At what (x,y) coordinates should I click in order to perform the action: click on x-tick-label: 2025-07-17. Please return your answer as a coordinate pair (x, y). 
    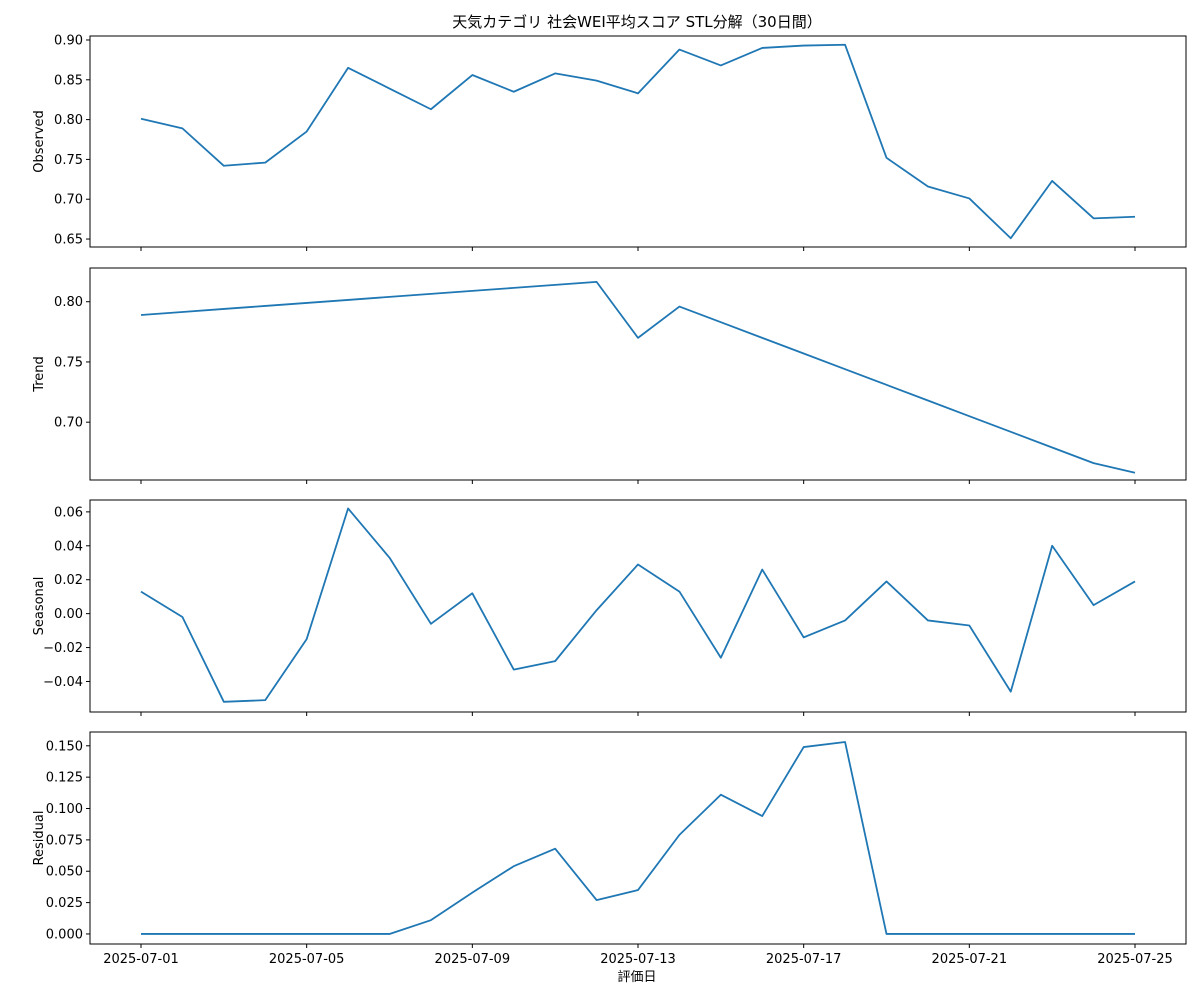
    Looking at the image, I should click on (804, 959).